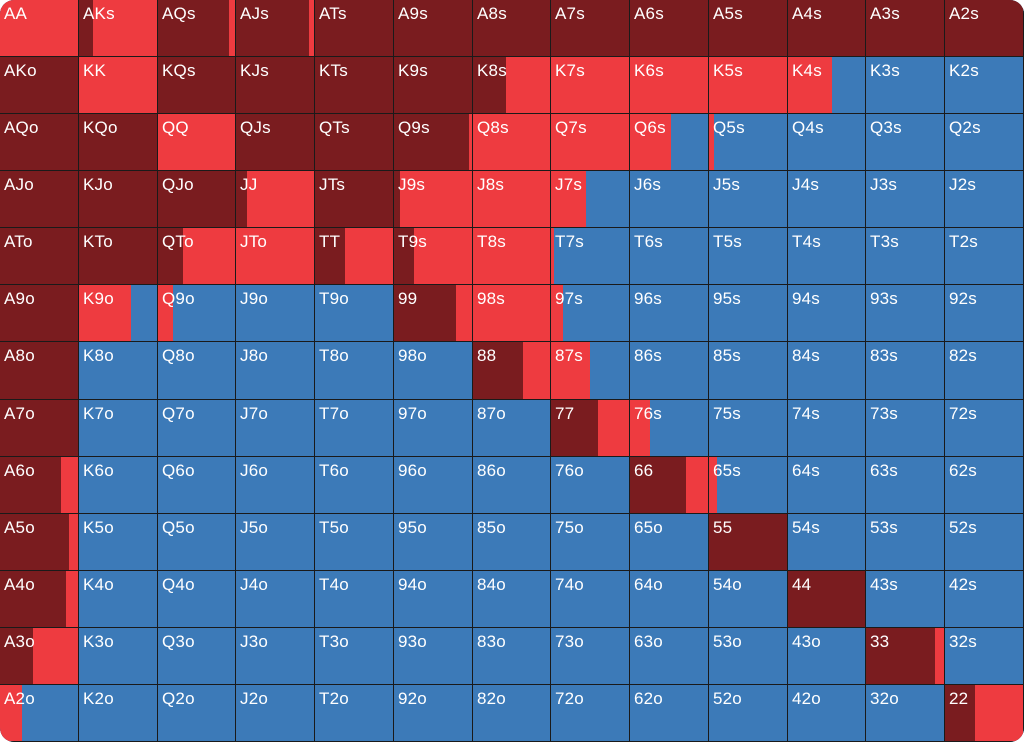 Image resolution: width=1024 pixels, height=742 pixels. What do you see at coordinates (197, 713) in the screenshot?
I see `hand-cell-Q2o: Q2o` at bounding box center [197, 713].